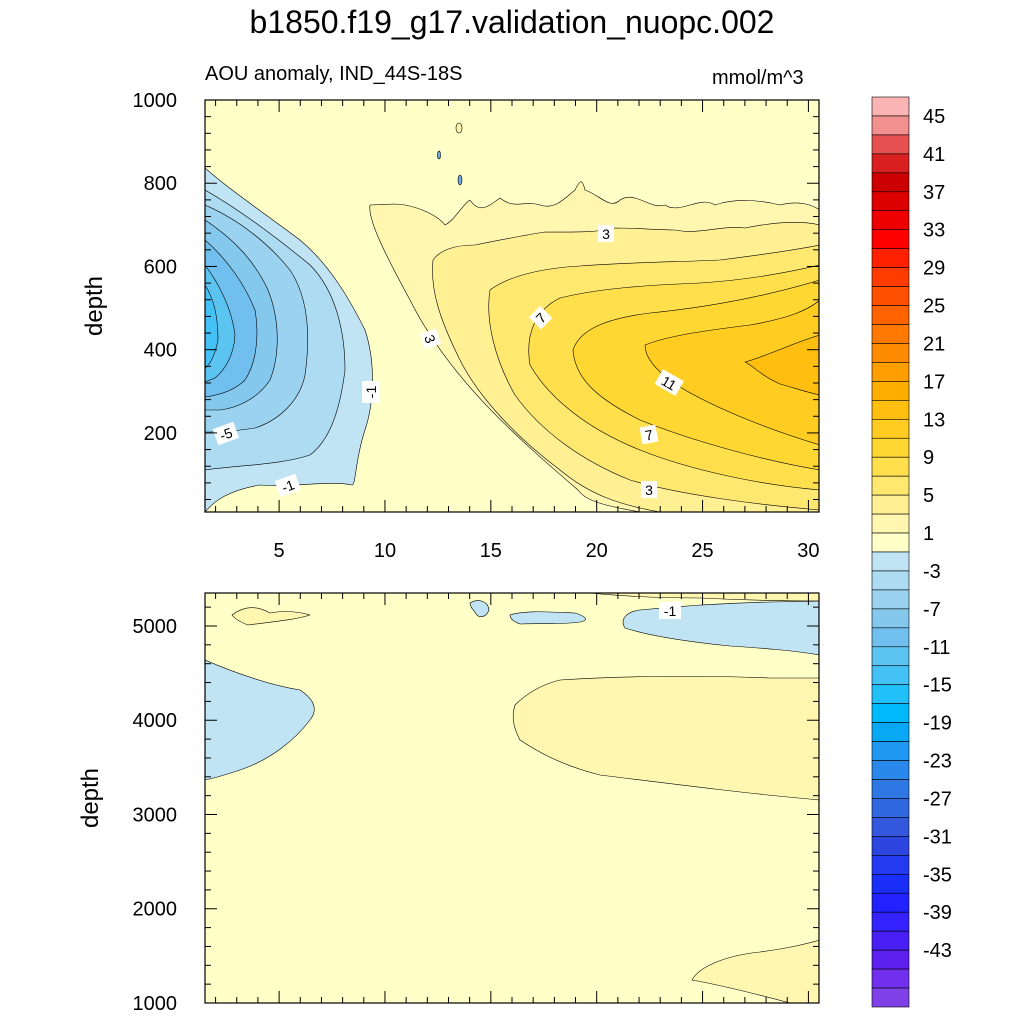 The image size is (1024, 1024). What do you see at coordinates (937, 724) in the screenshot?
I see `colorbar-label: -19` at bounding box center [937, 724].